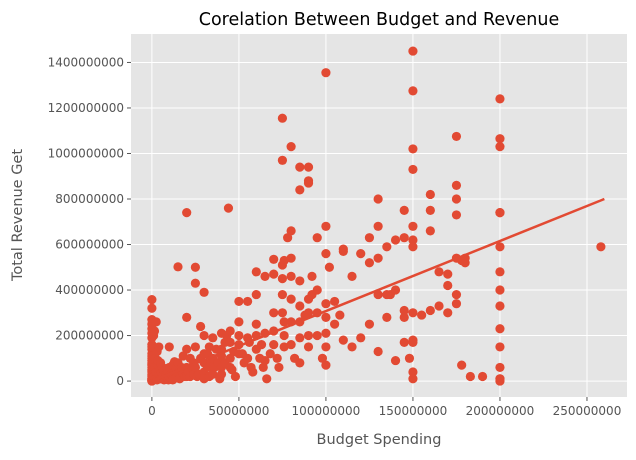  Describe the element at coordinates (18, 215) in the screenshot. I see `y-axis-label: Total Revenue Get` at that location.